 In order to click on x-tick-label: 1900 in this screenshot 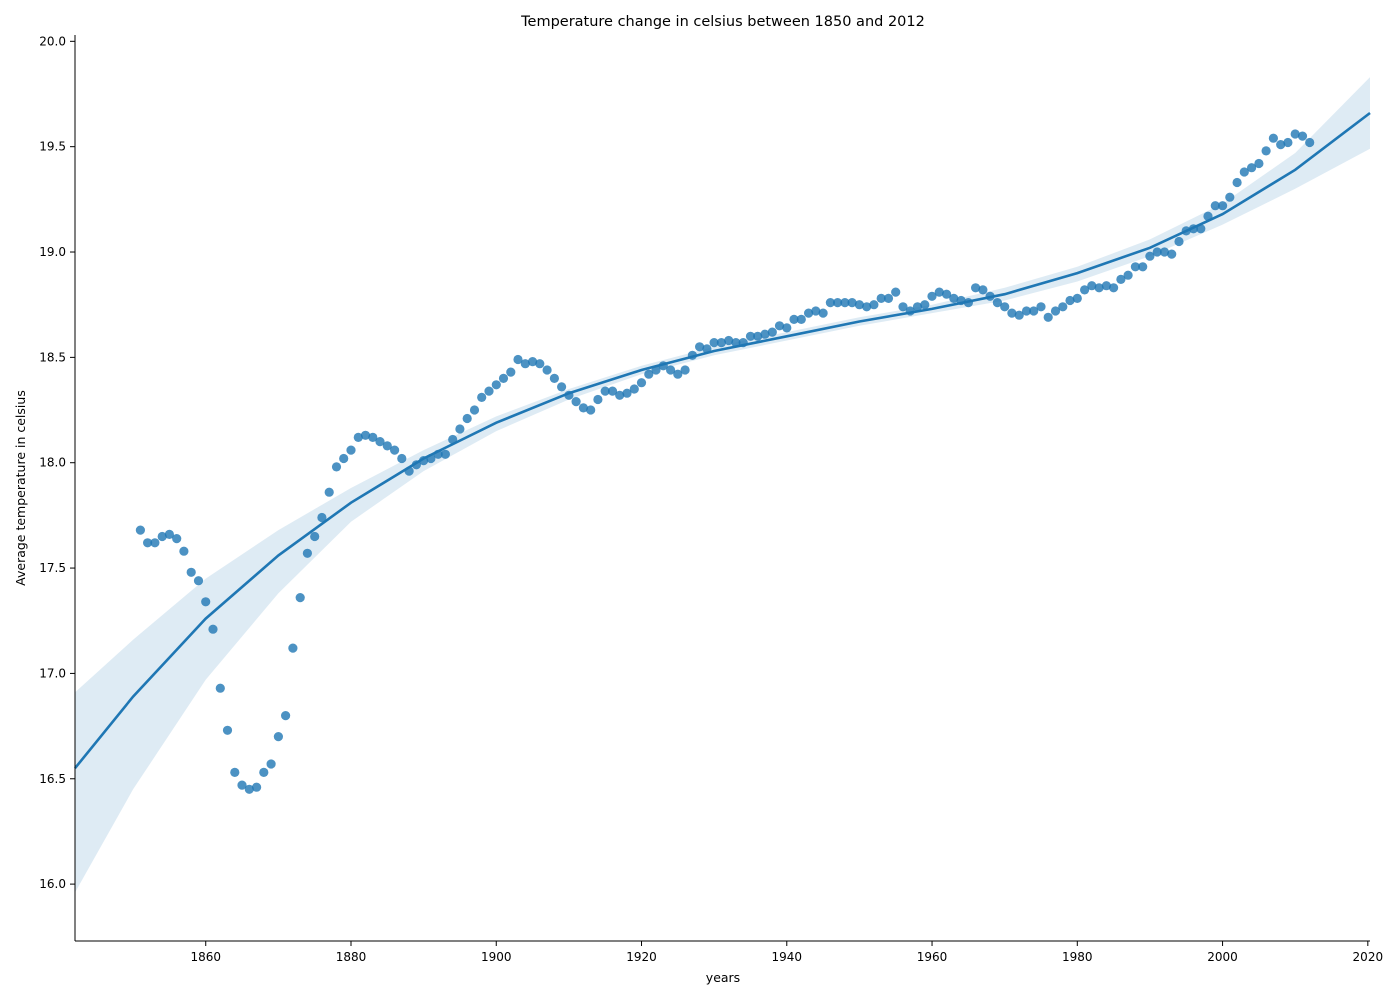, I will do `click(496, 957)`.